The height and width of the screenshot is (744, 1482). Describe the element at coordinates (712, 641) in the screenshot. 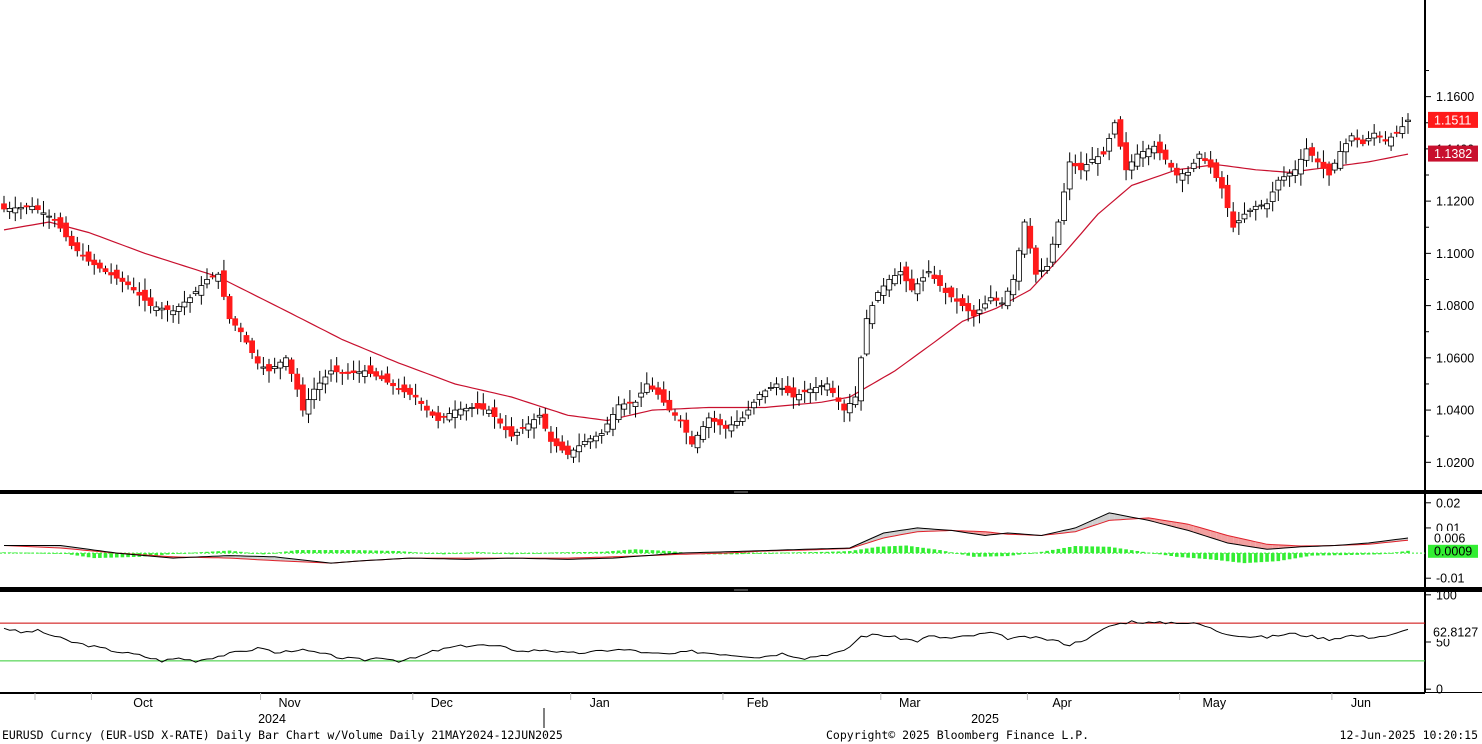

I see `rsi-layer` at that location.